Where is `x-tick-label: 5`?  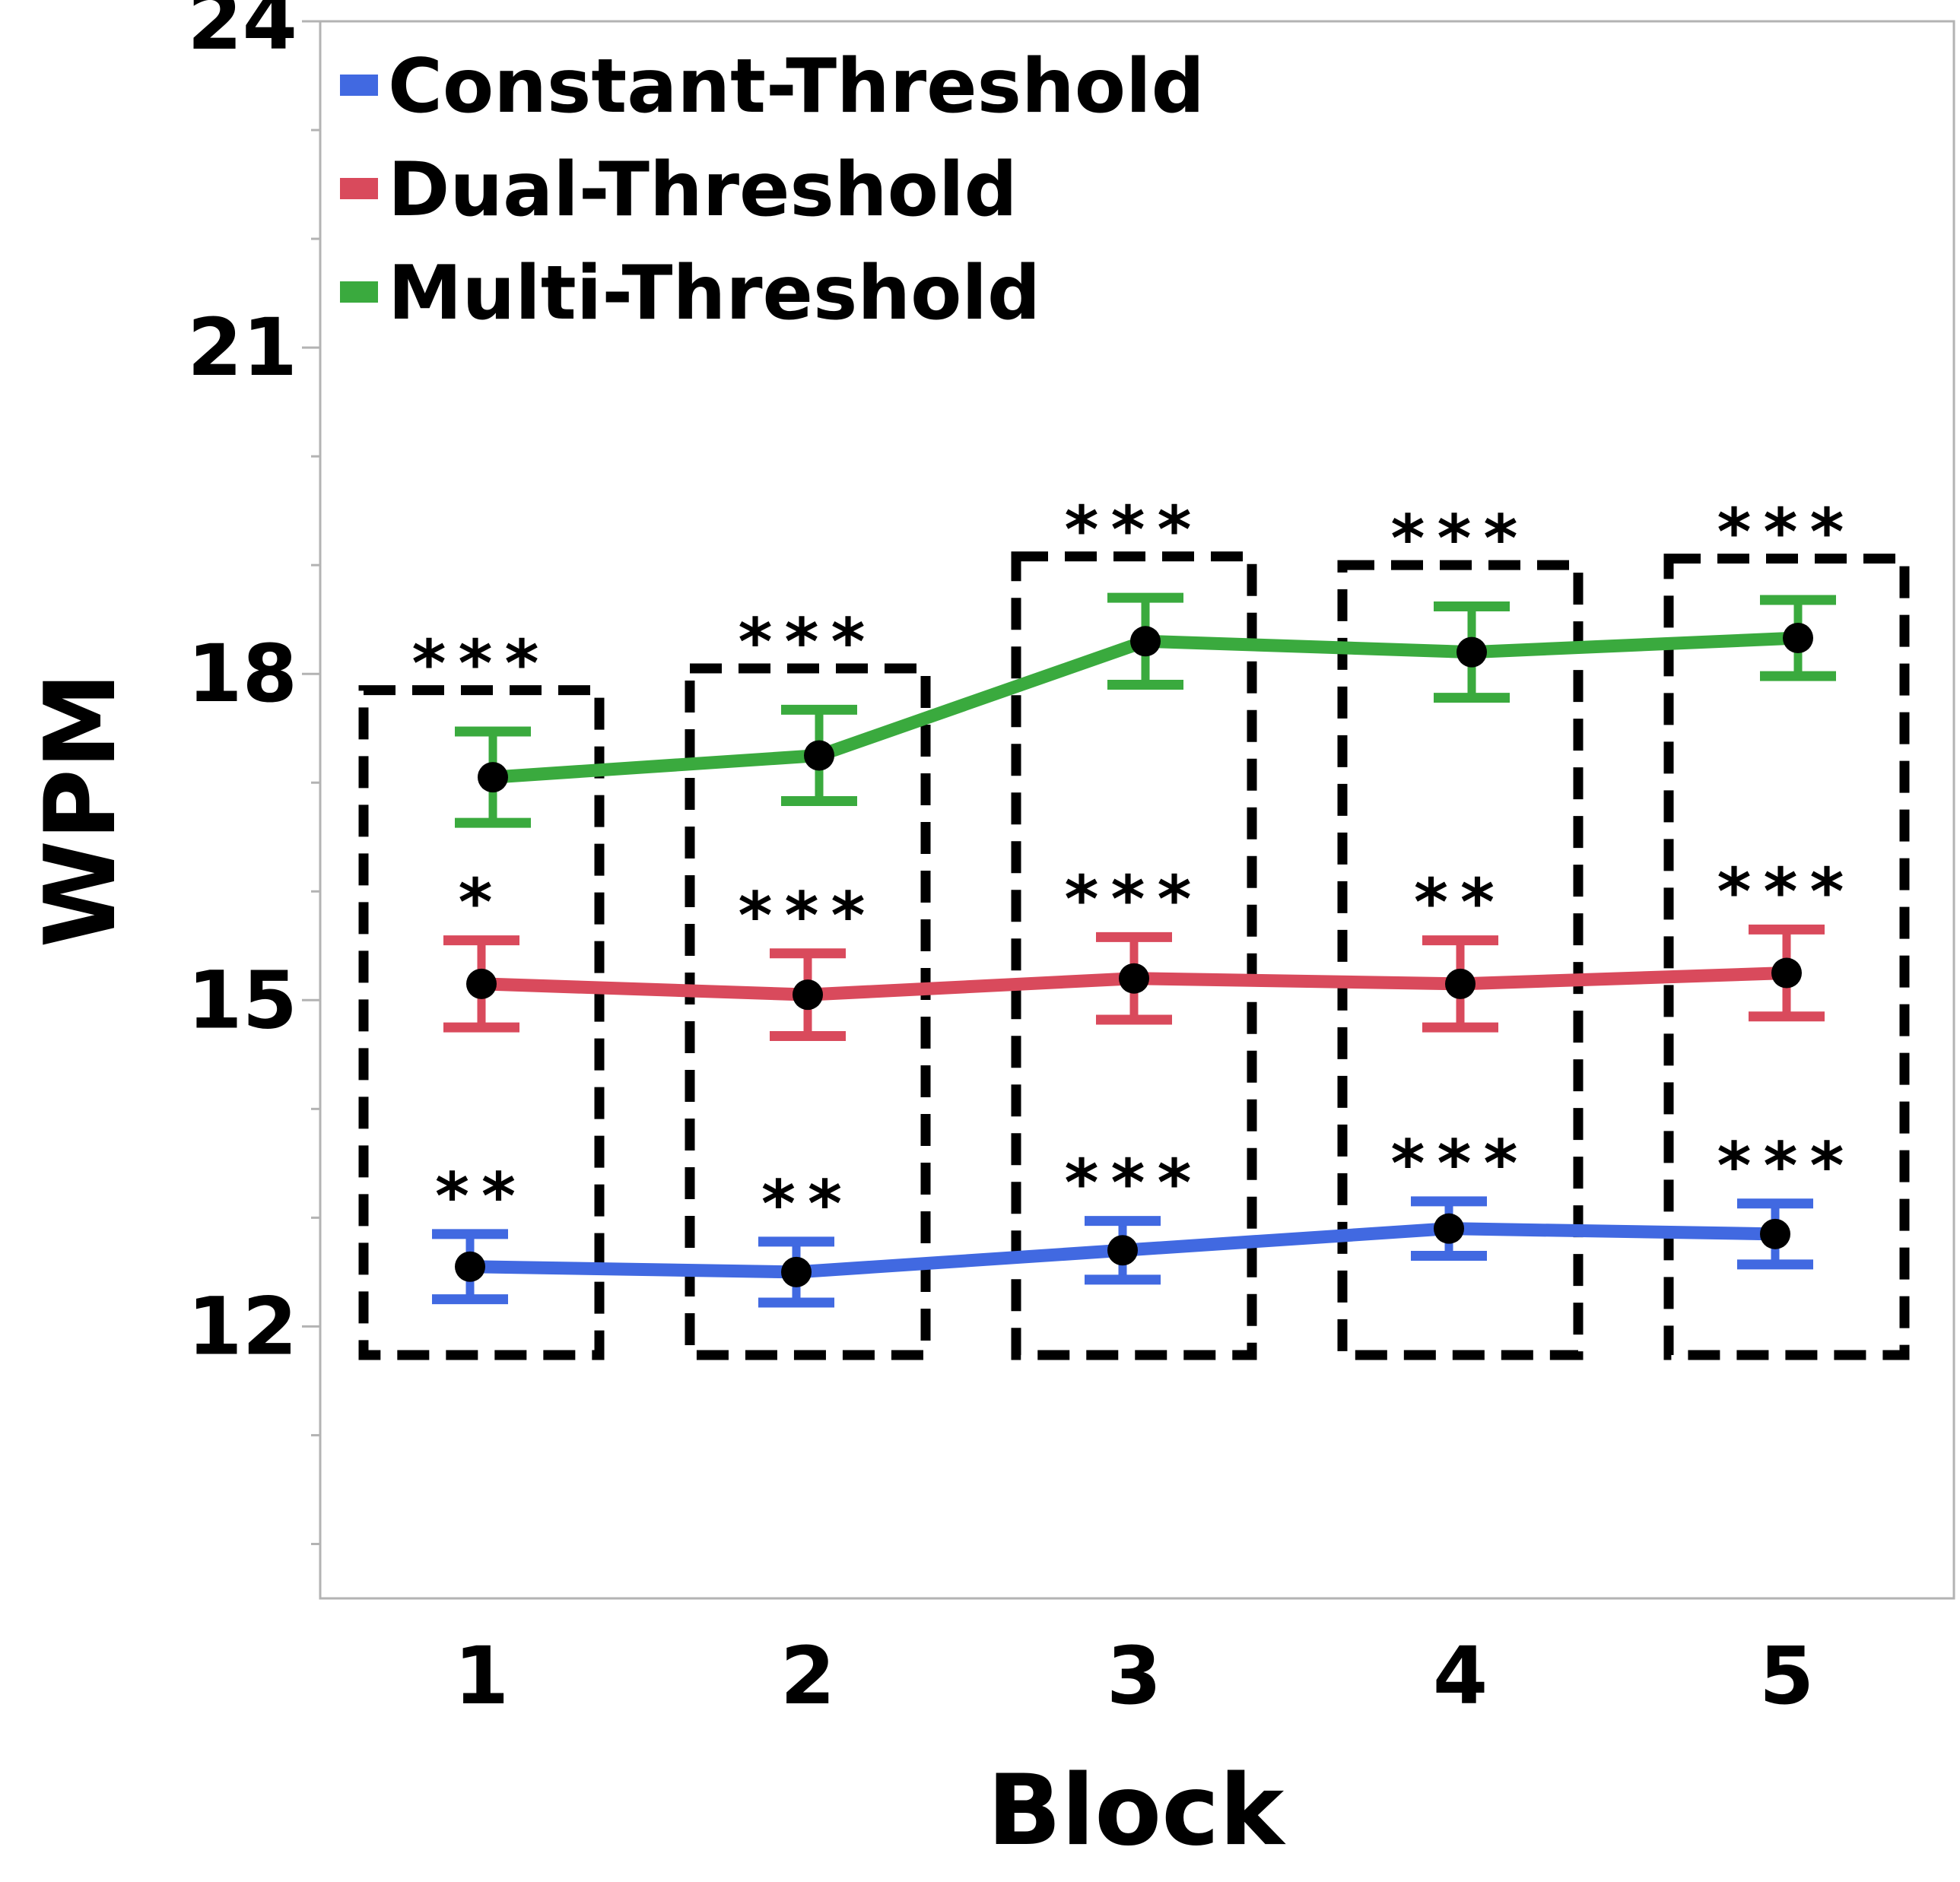
x-tick-label: 5 is located at coordinates (1786, 1676).